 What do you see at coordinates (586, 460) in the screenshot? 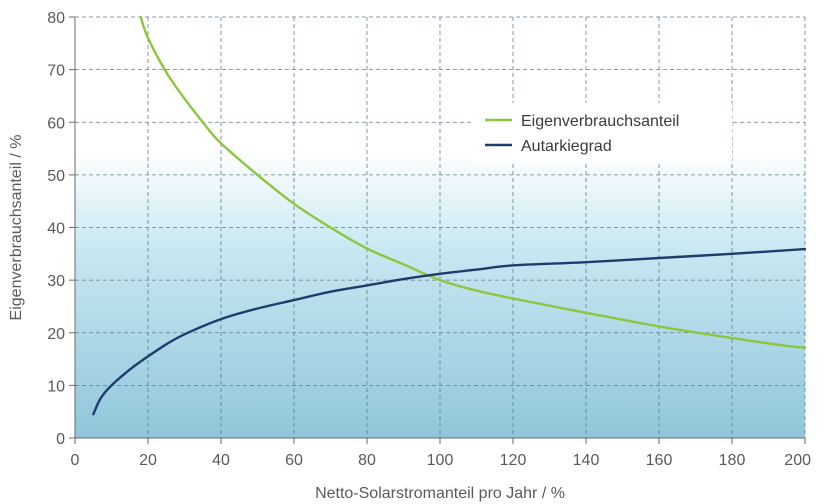
I see `x-tick-label: 140` at bounding box center [586, 460].